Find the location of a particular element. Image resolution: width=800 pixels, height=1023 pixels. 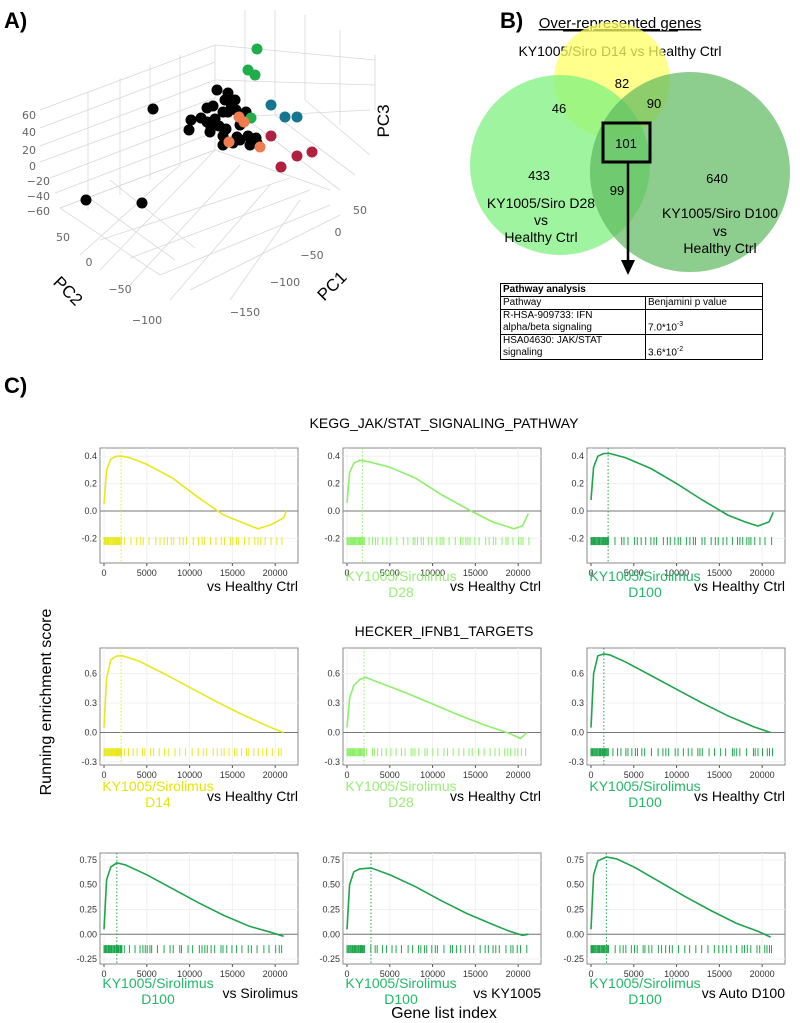

y-tick-label: -0.3 is located at coordinates (576, 762).